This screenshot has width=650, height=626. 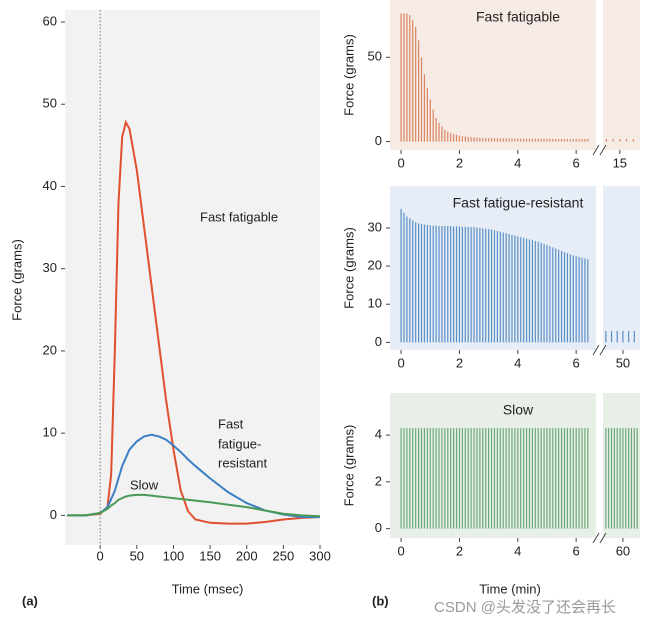 I want to click on x-tick-label: 250, so click(x=284, y=555).